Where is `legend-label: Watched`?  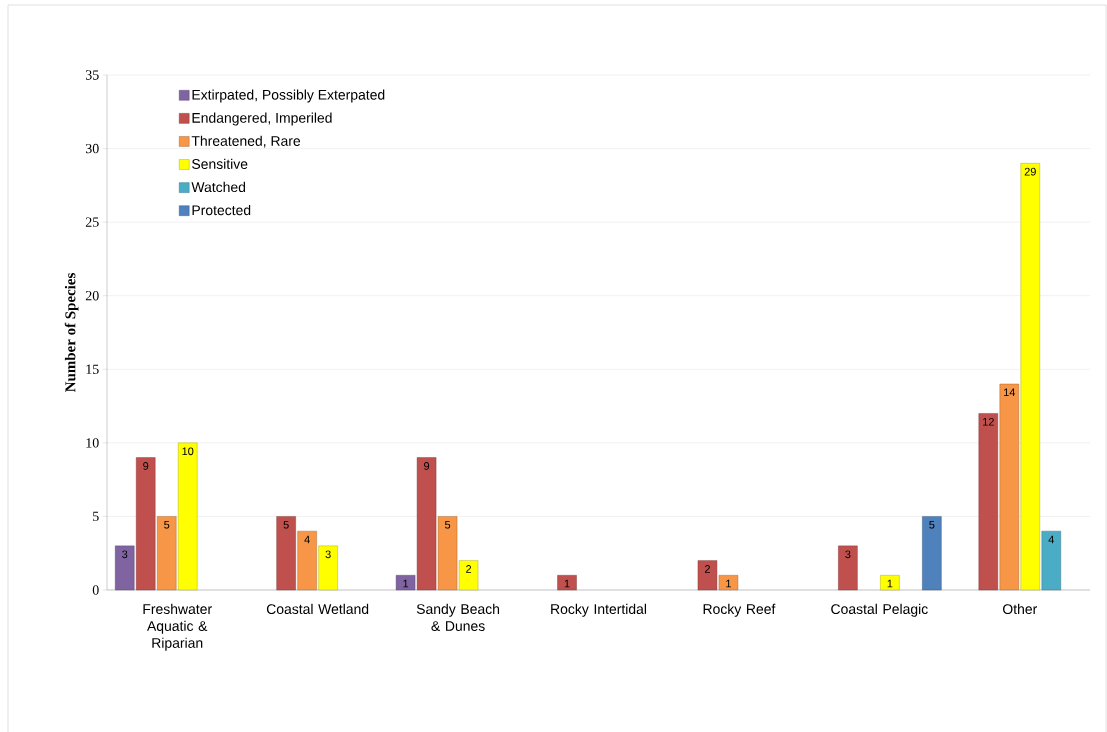 legend-label: Watched is located at coordinates (218, 187).